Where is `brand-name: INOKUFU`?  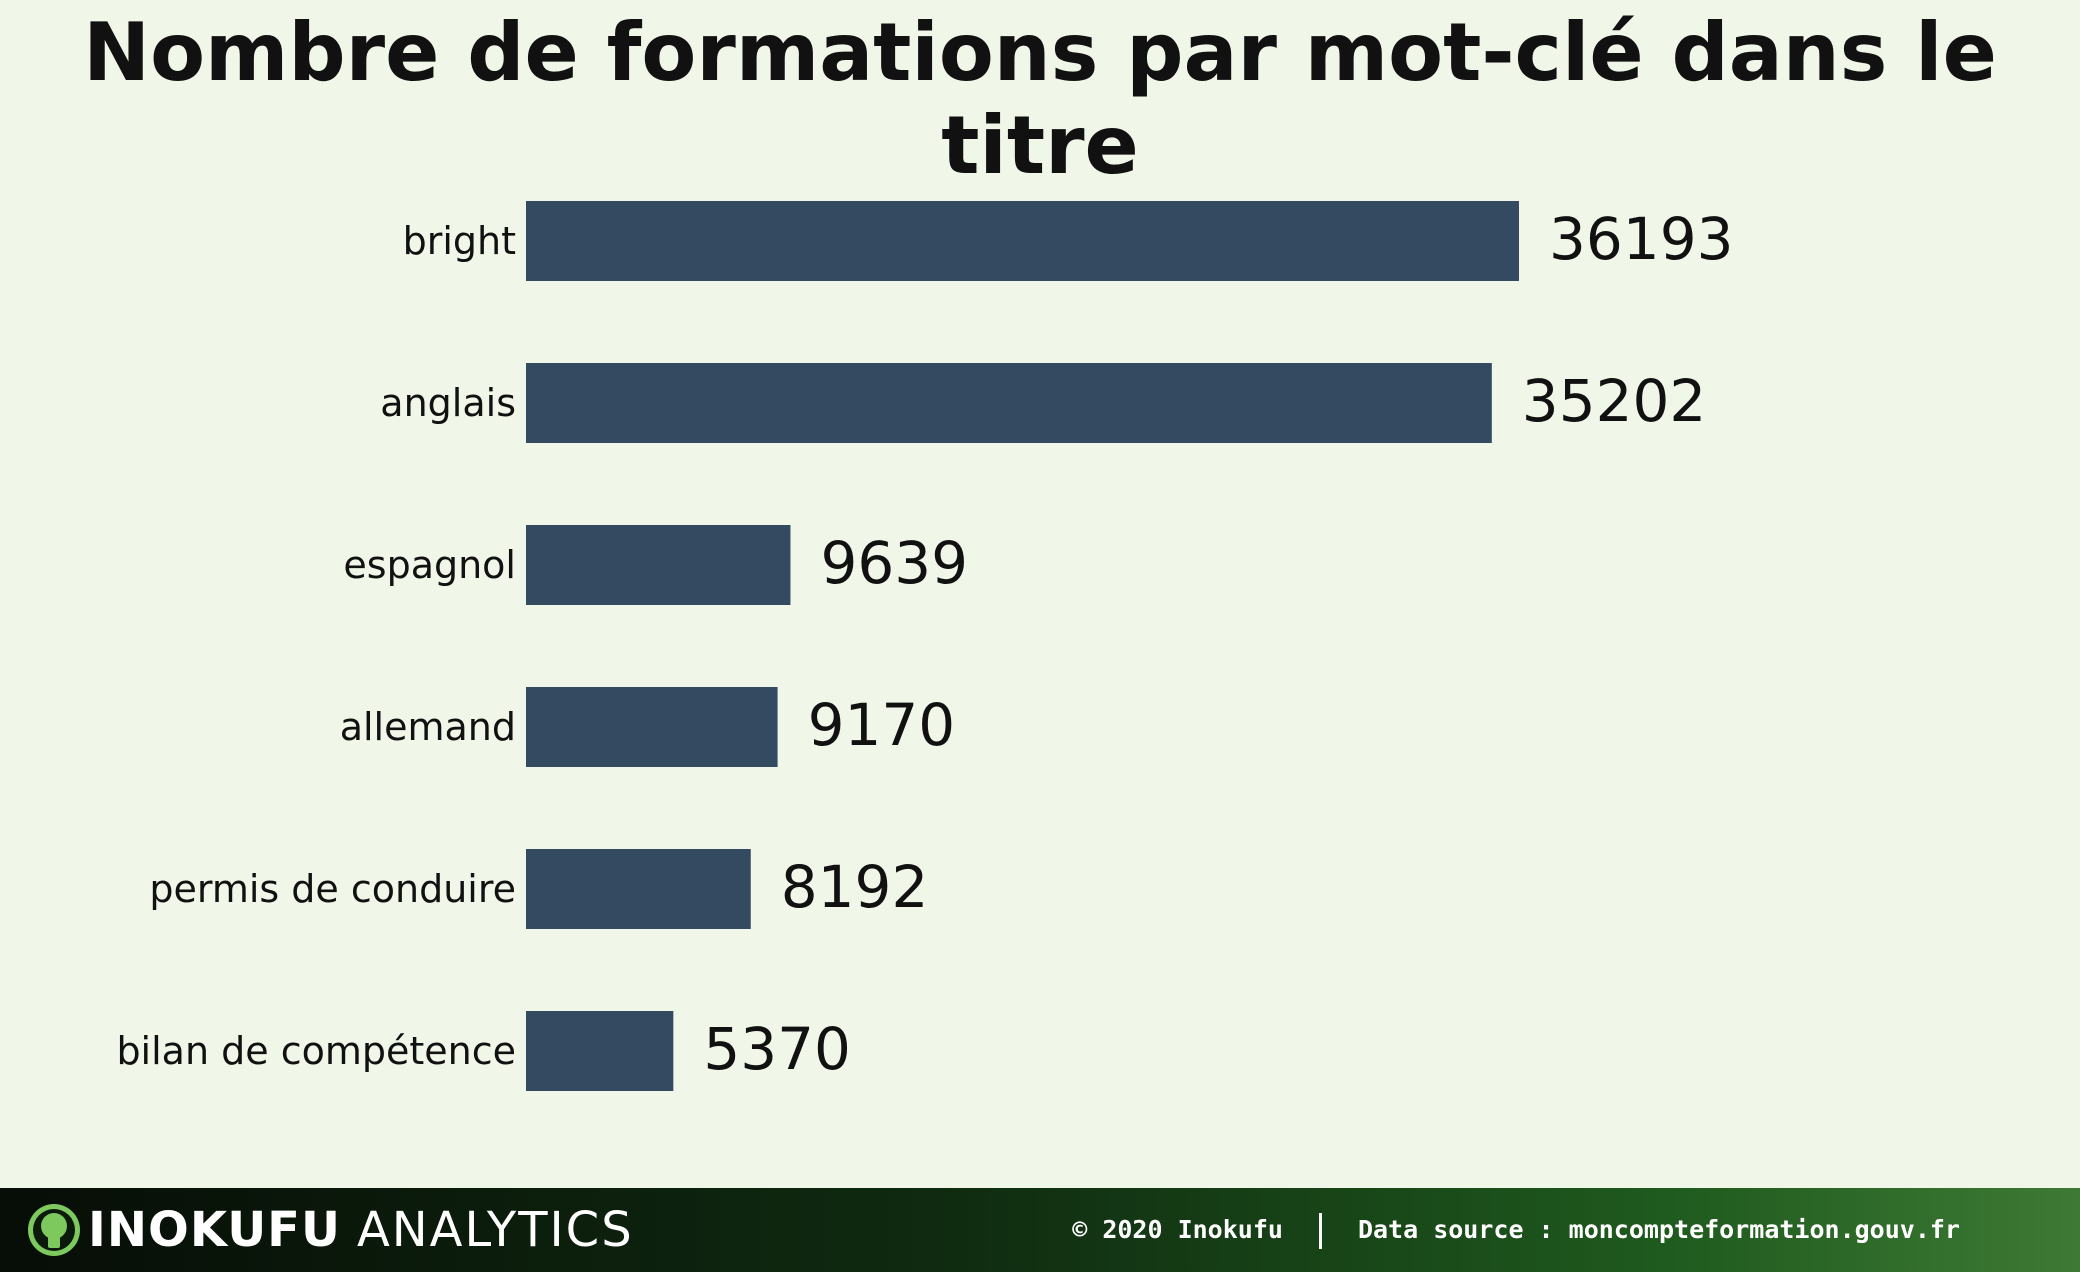
brand-name: INOKUFU is located at coordinates (214, 1230).